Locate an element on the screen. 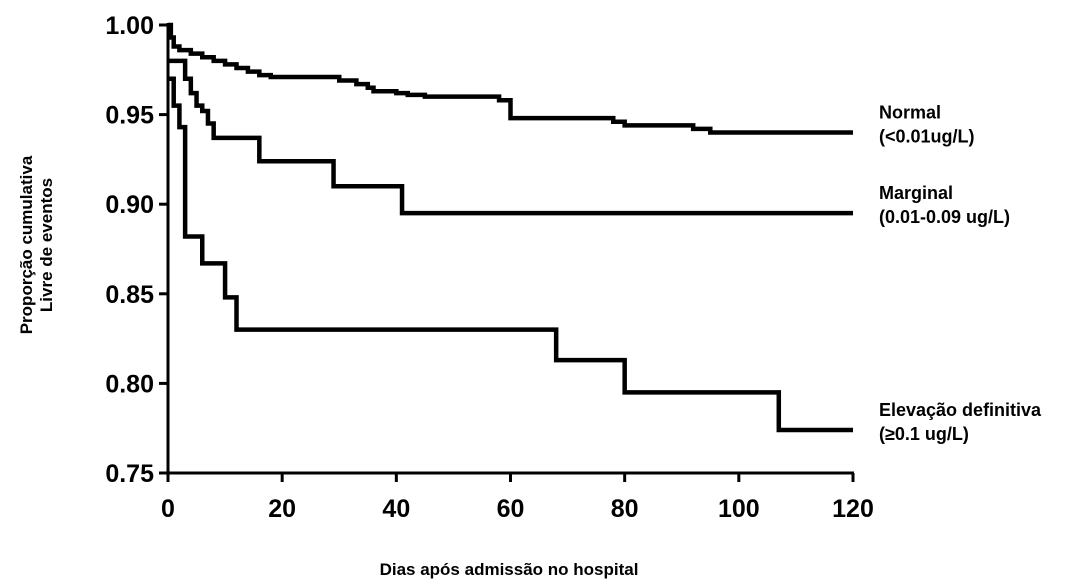  x-axis-title: Dias após admissão no hospital is located at coordinates (509, 569).